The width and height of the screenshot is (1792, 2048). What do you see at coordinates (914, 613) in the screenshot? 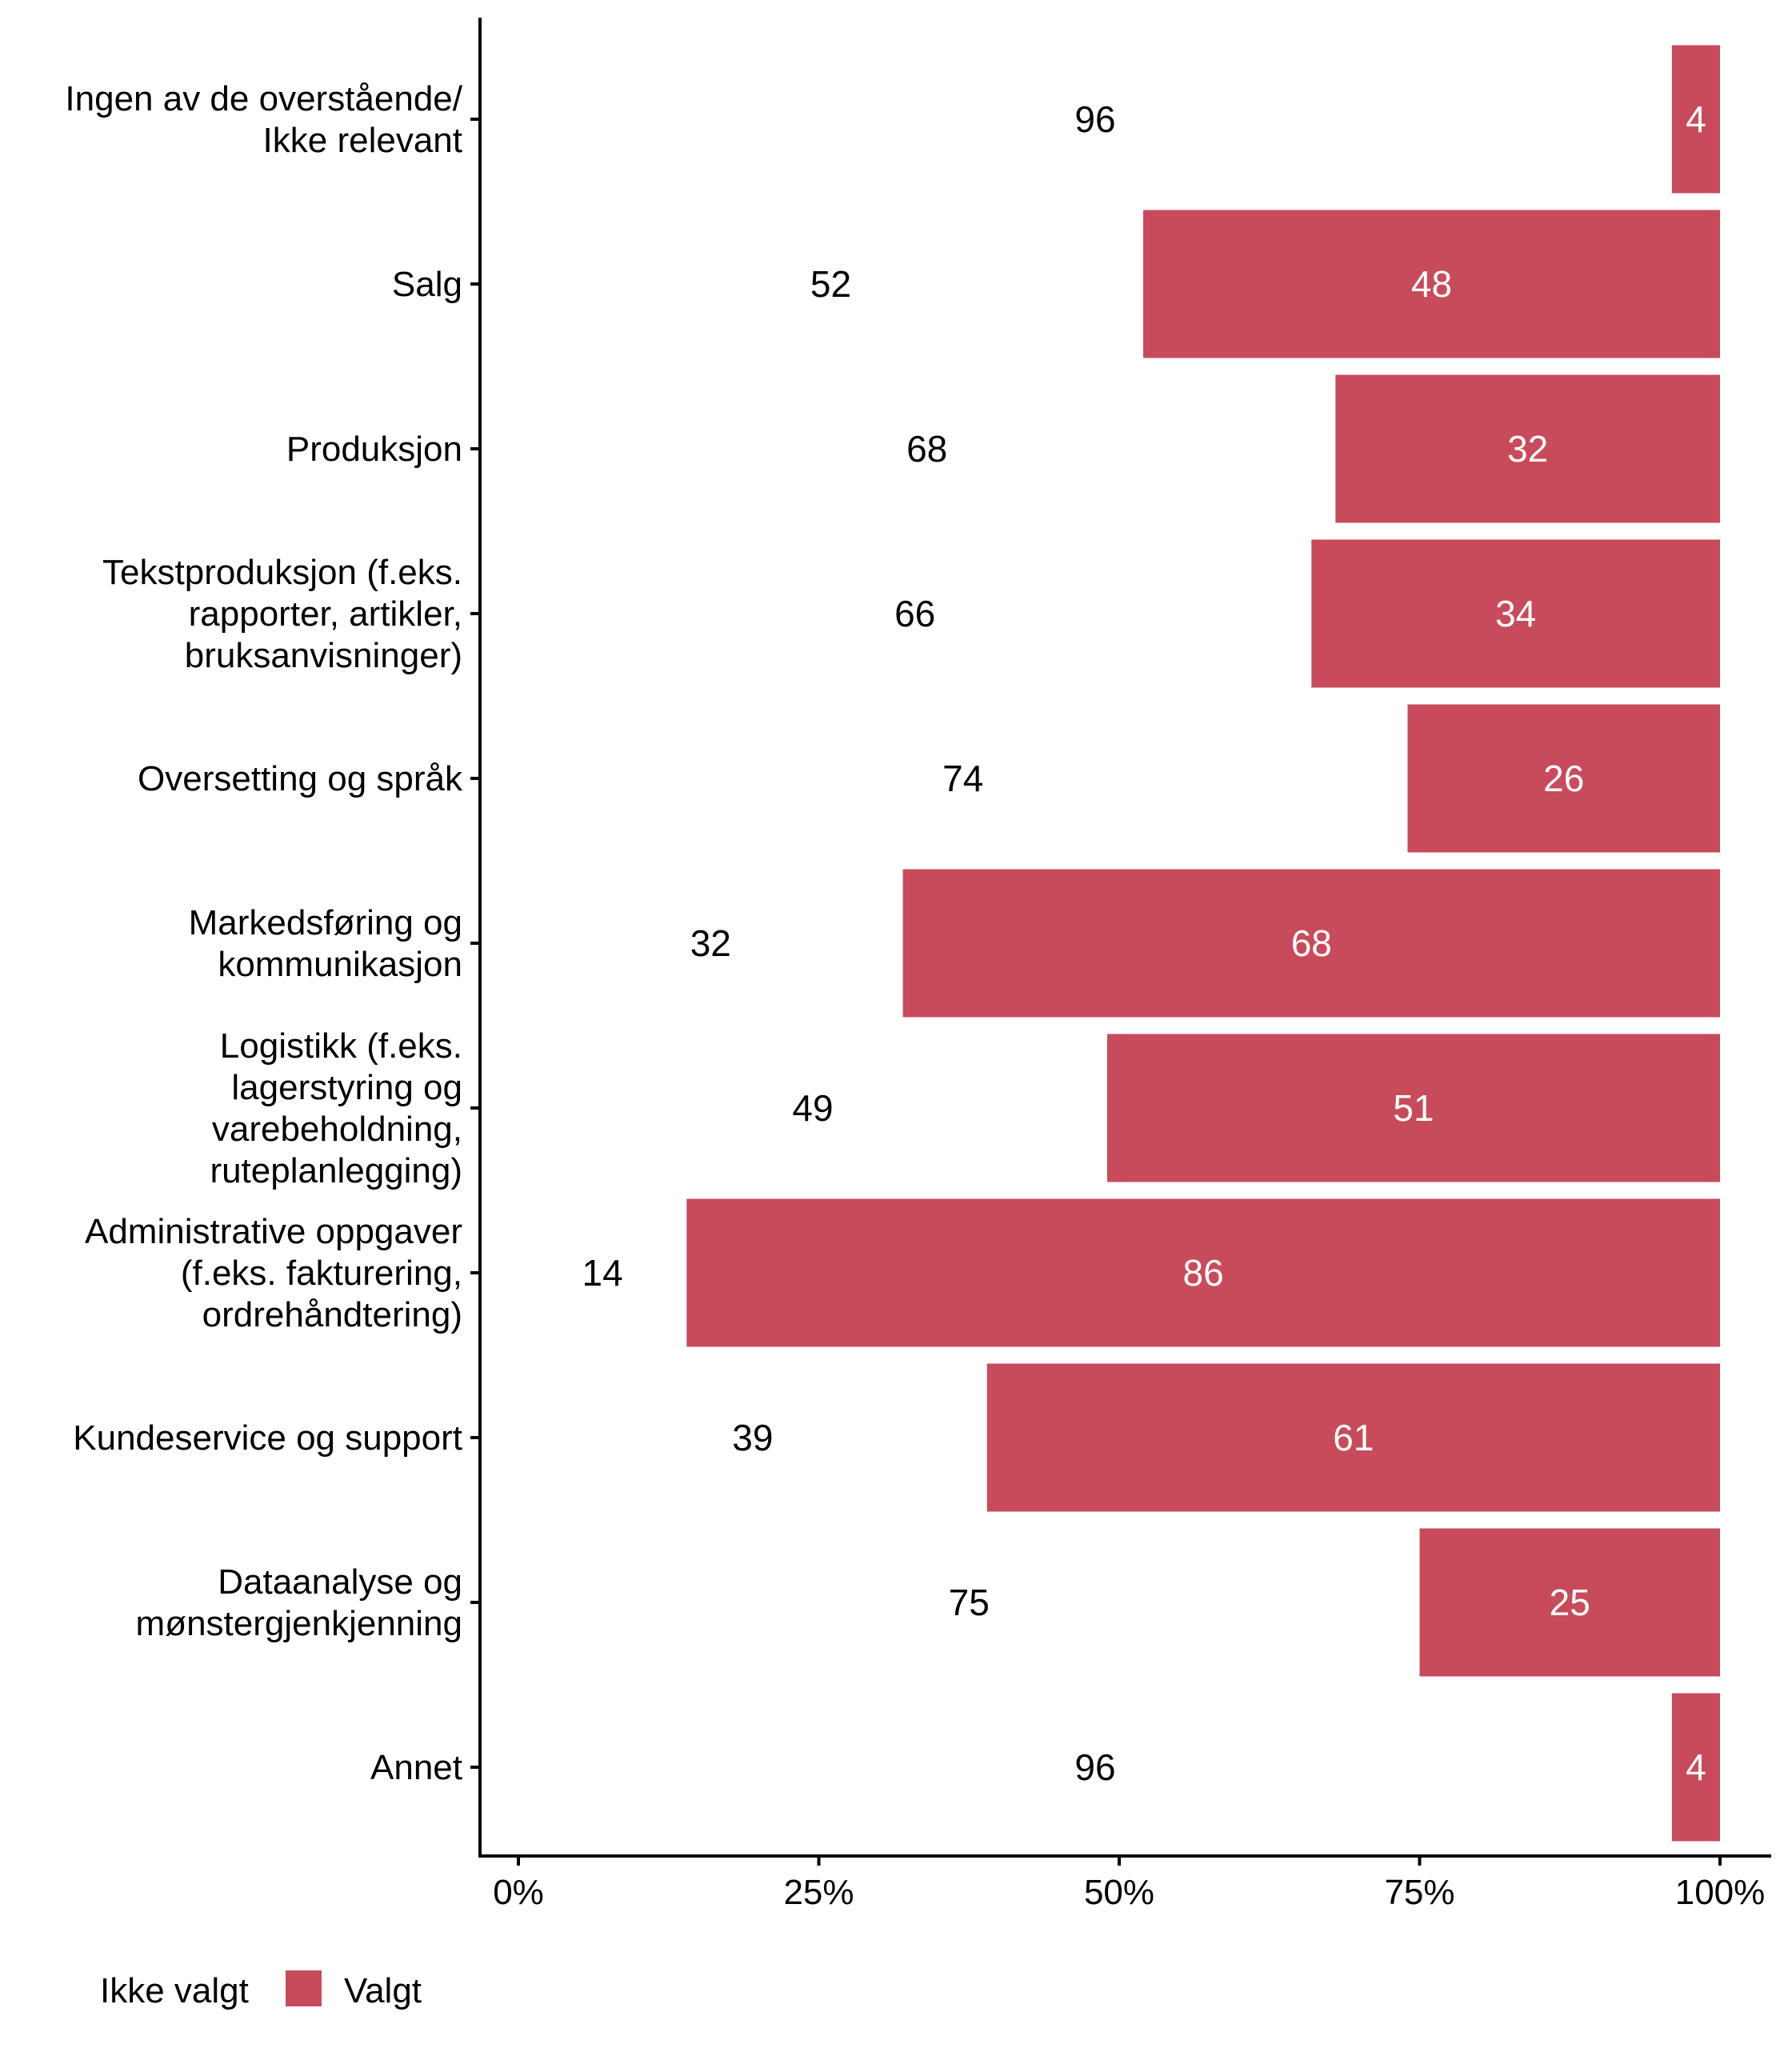
I see `value-label: 66` at bounding box center [914, 613].